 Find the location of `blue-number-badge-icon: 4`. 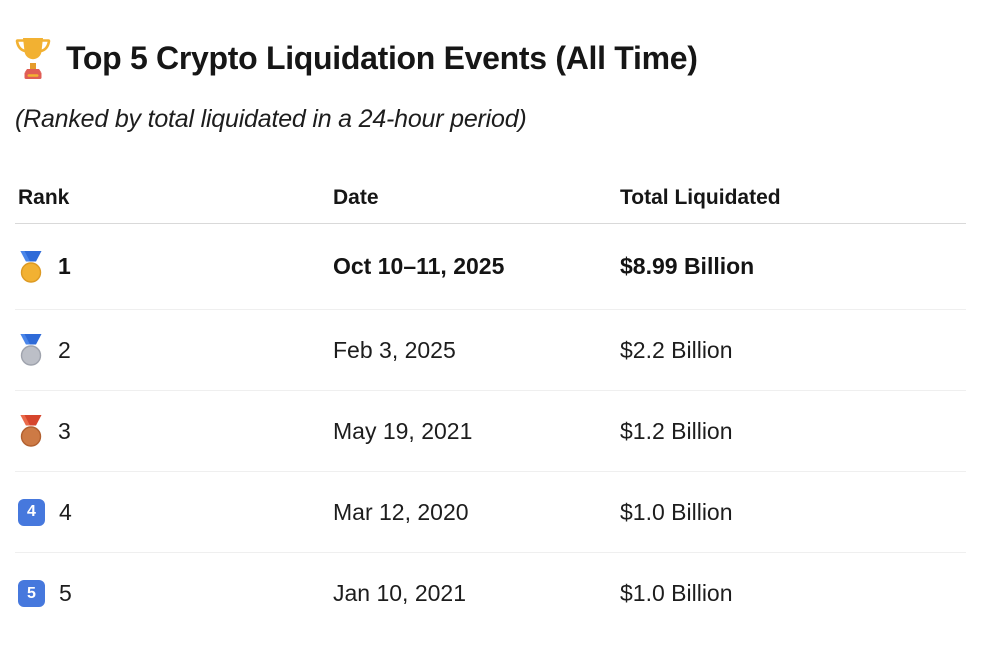

blue-number-badge-icon: 4 is located at coordinates (31, 512).